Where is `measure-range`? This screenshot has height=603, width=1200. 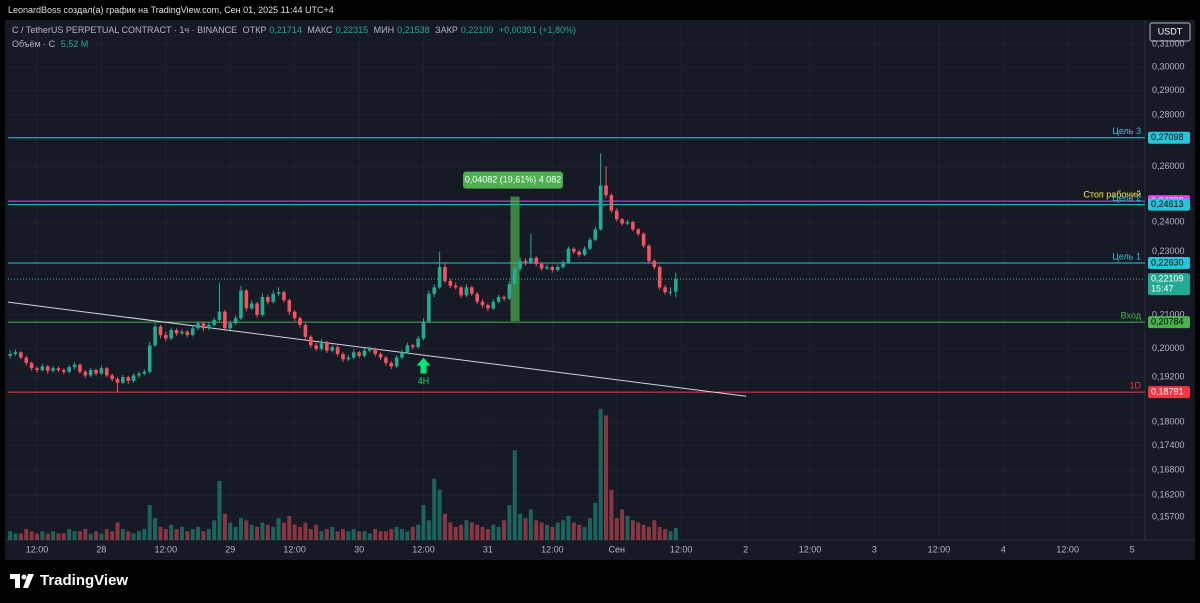
measure-range is located at coordinates (515, 259).